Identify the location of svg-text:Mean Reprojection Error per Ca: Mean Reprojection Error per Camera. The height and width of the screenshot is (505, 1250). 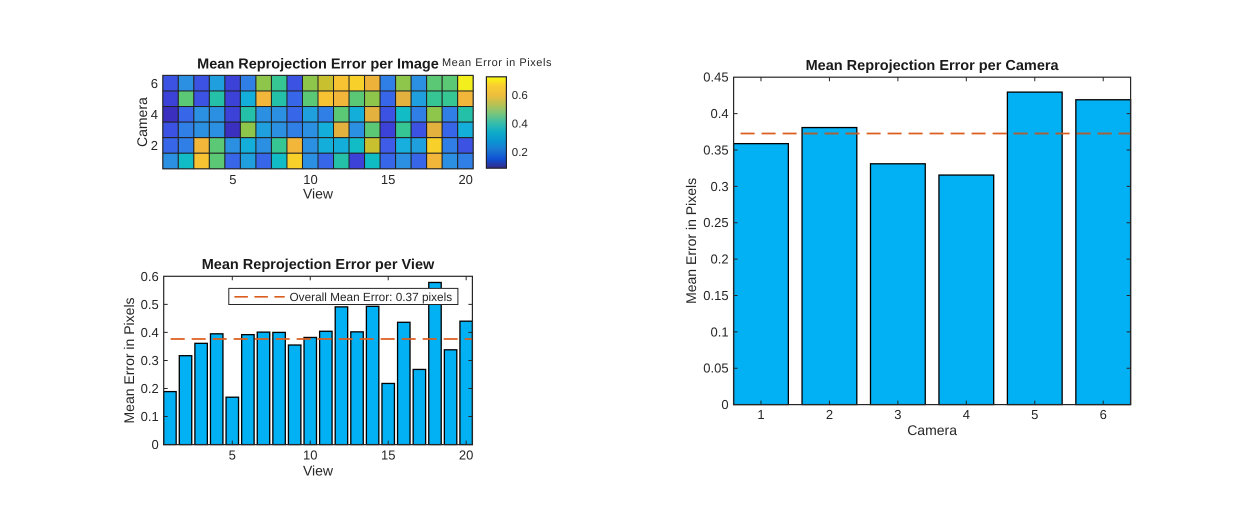
(933, 66).